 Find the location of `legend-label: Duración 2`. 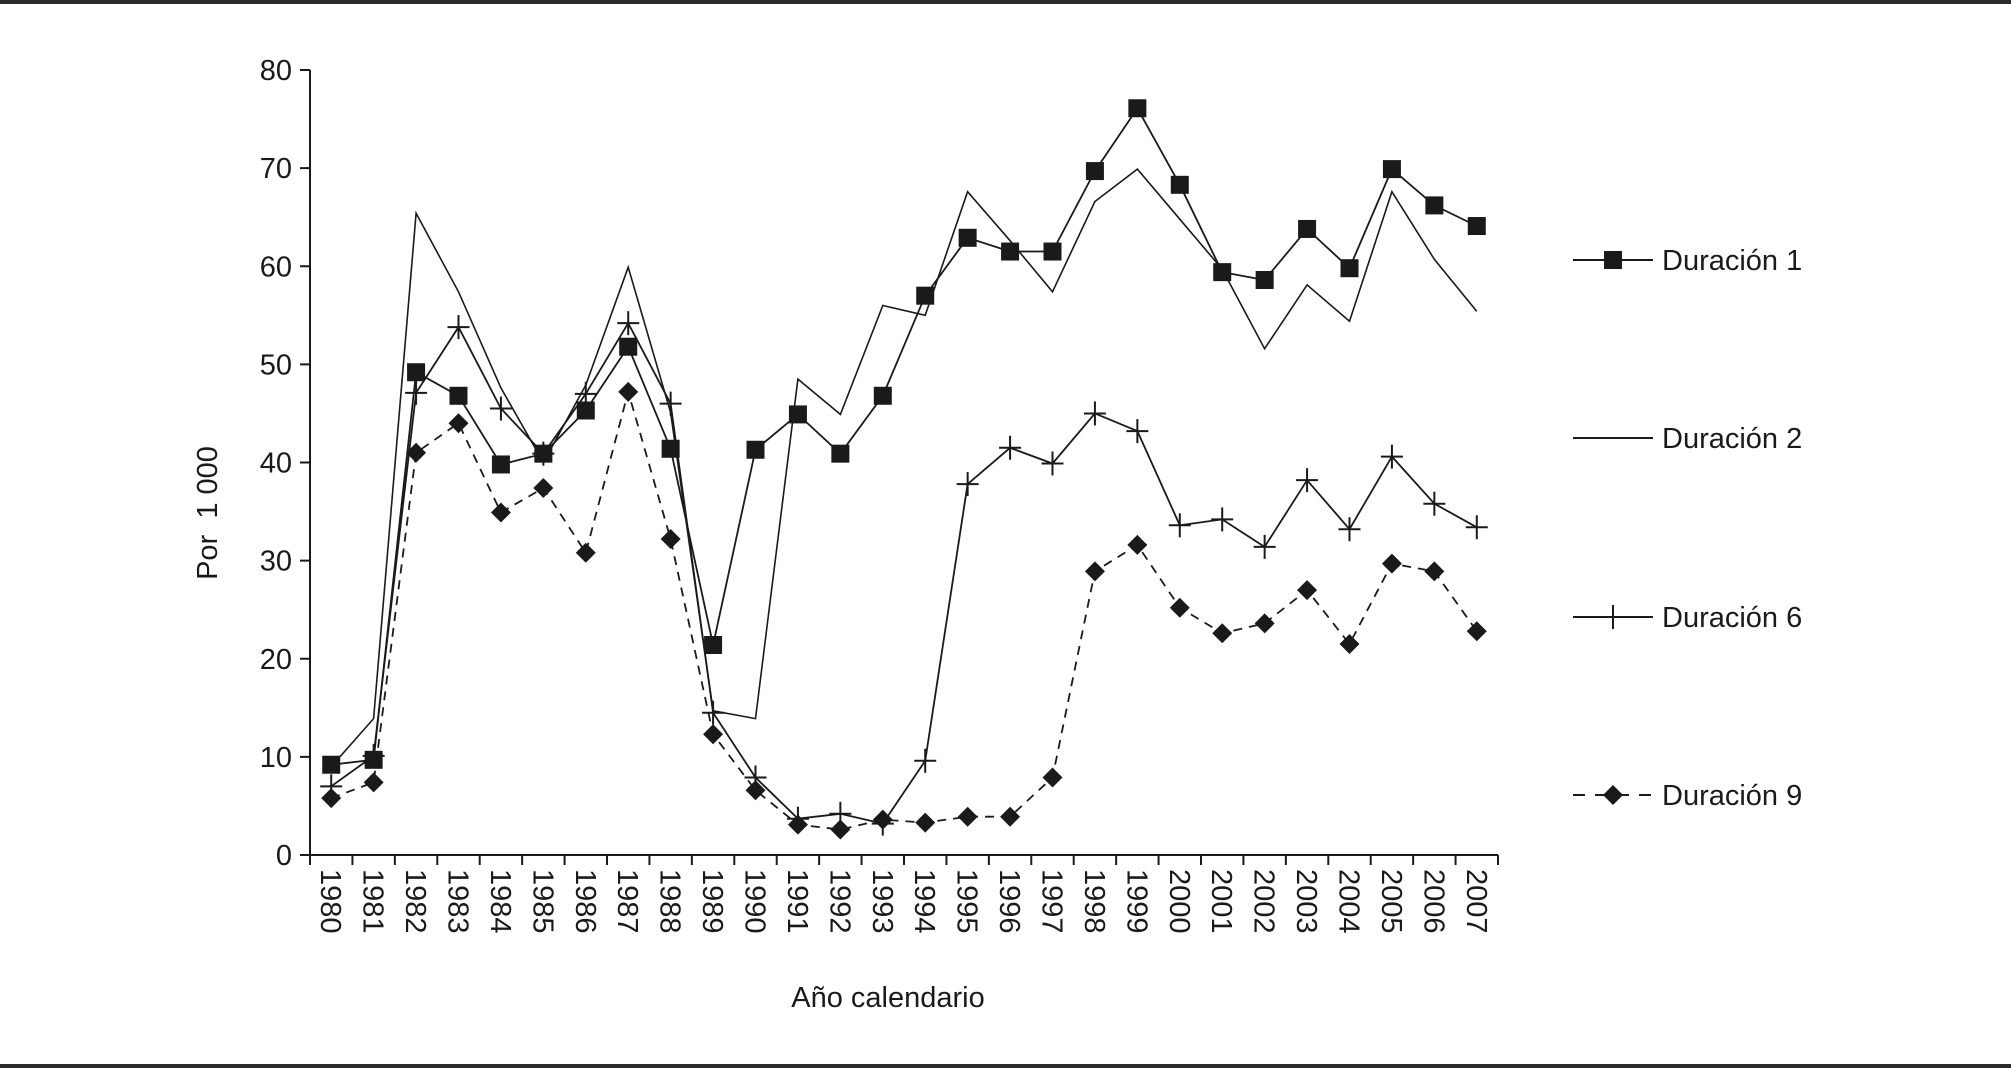

legend-label: Duración 2 is located at coordinates (1732, 439).